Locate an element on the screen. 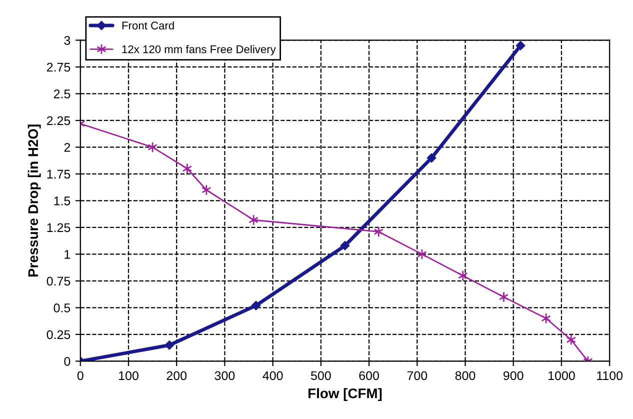 The image size is (633, 419). y-tick-label: 2.5 is located at coordinates (62, 94).